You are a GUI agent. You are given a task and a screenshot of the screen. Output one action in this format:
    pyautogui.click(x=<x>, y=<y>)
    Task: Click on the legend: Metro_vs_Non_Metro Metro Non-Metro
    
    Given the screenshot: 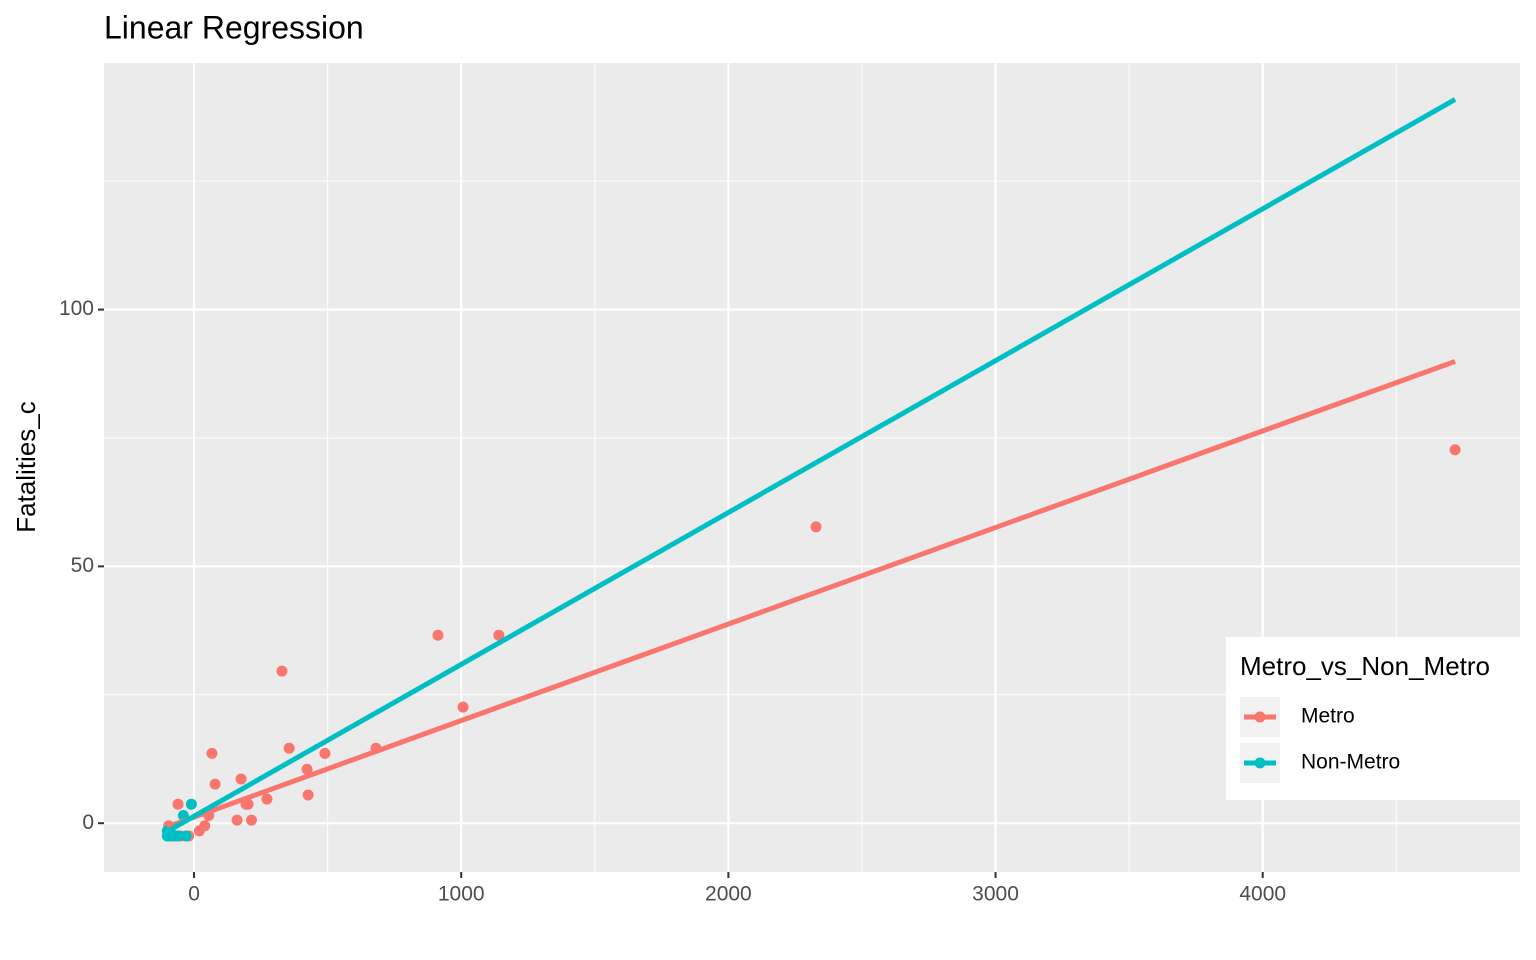 What is the action you would take?
    pyautogui.click(x=1373, y=718)
    